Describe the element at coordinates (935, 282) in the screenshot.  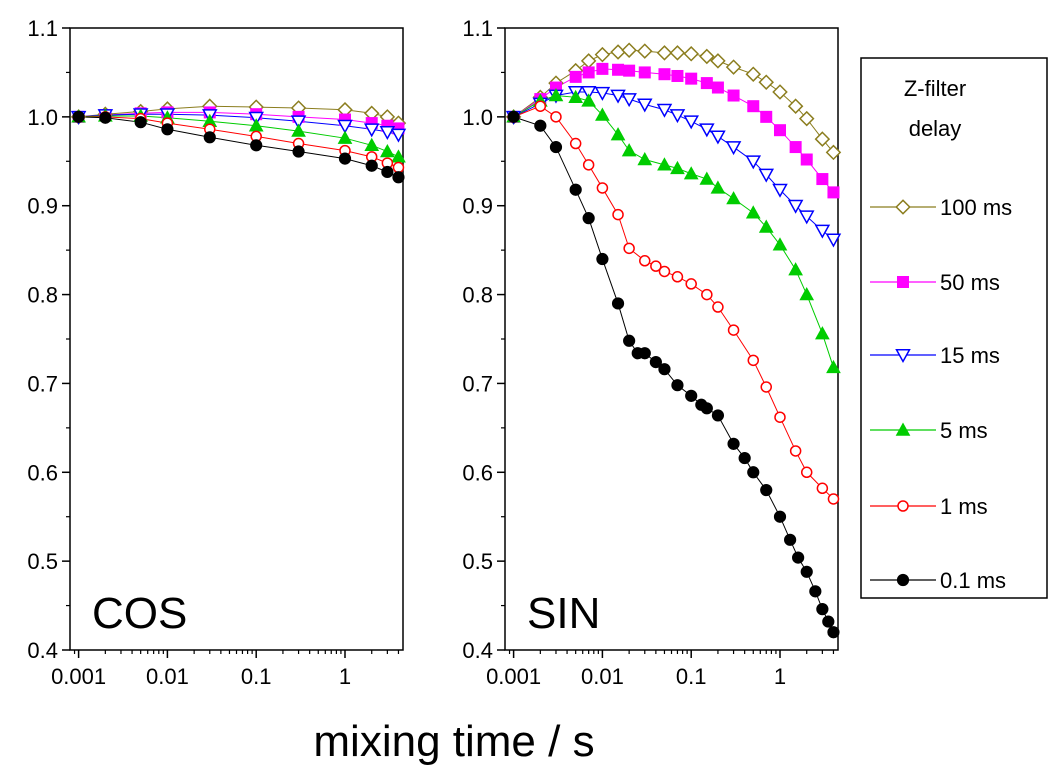
I see `legend-item: 50 ms` at that location.